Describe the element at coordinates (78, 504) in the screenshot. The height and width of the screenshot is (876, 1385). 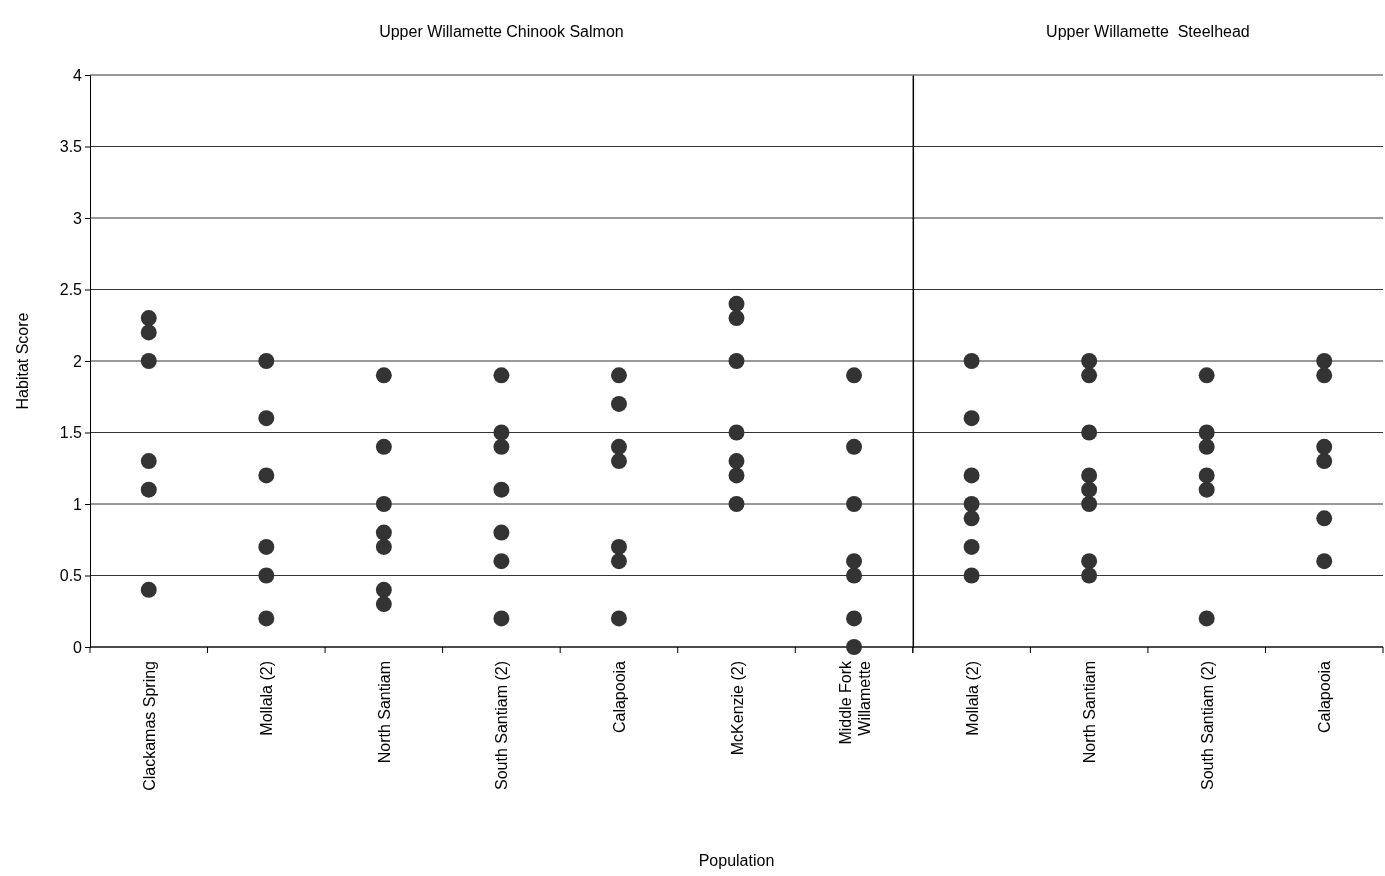
I see `y-tick-label: 1` at that location.